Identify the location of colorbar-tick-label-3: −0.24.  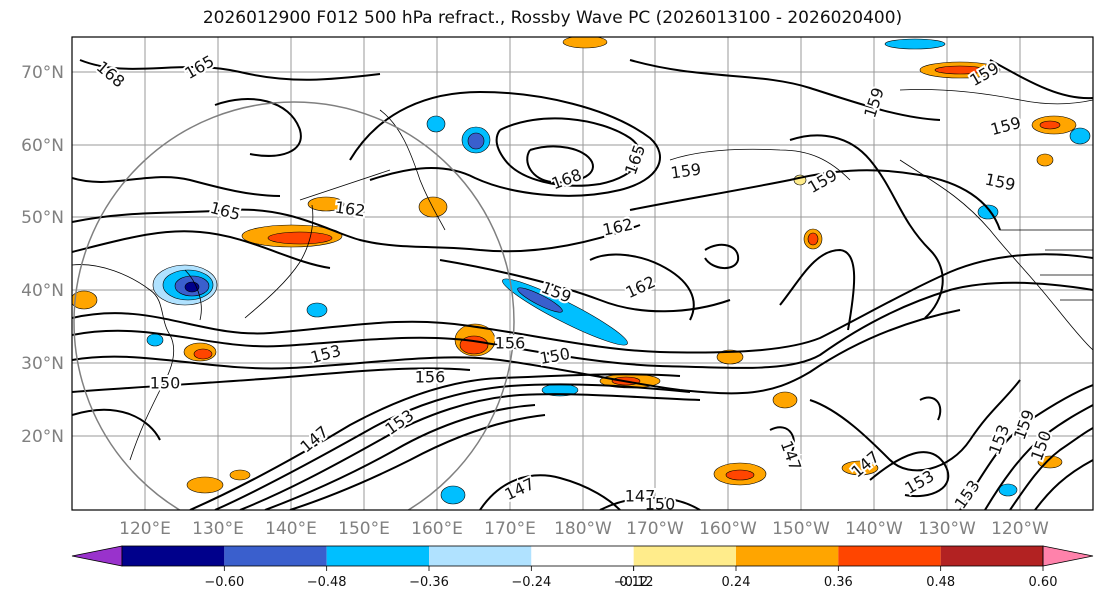
(531, 582).